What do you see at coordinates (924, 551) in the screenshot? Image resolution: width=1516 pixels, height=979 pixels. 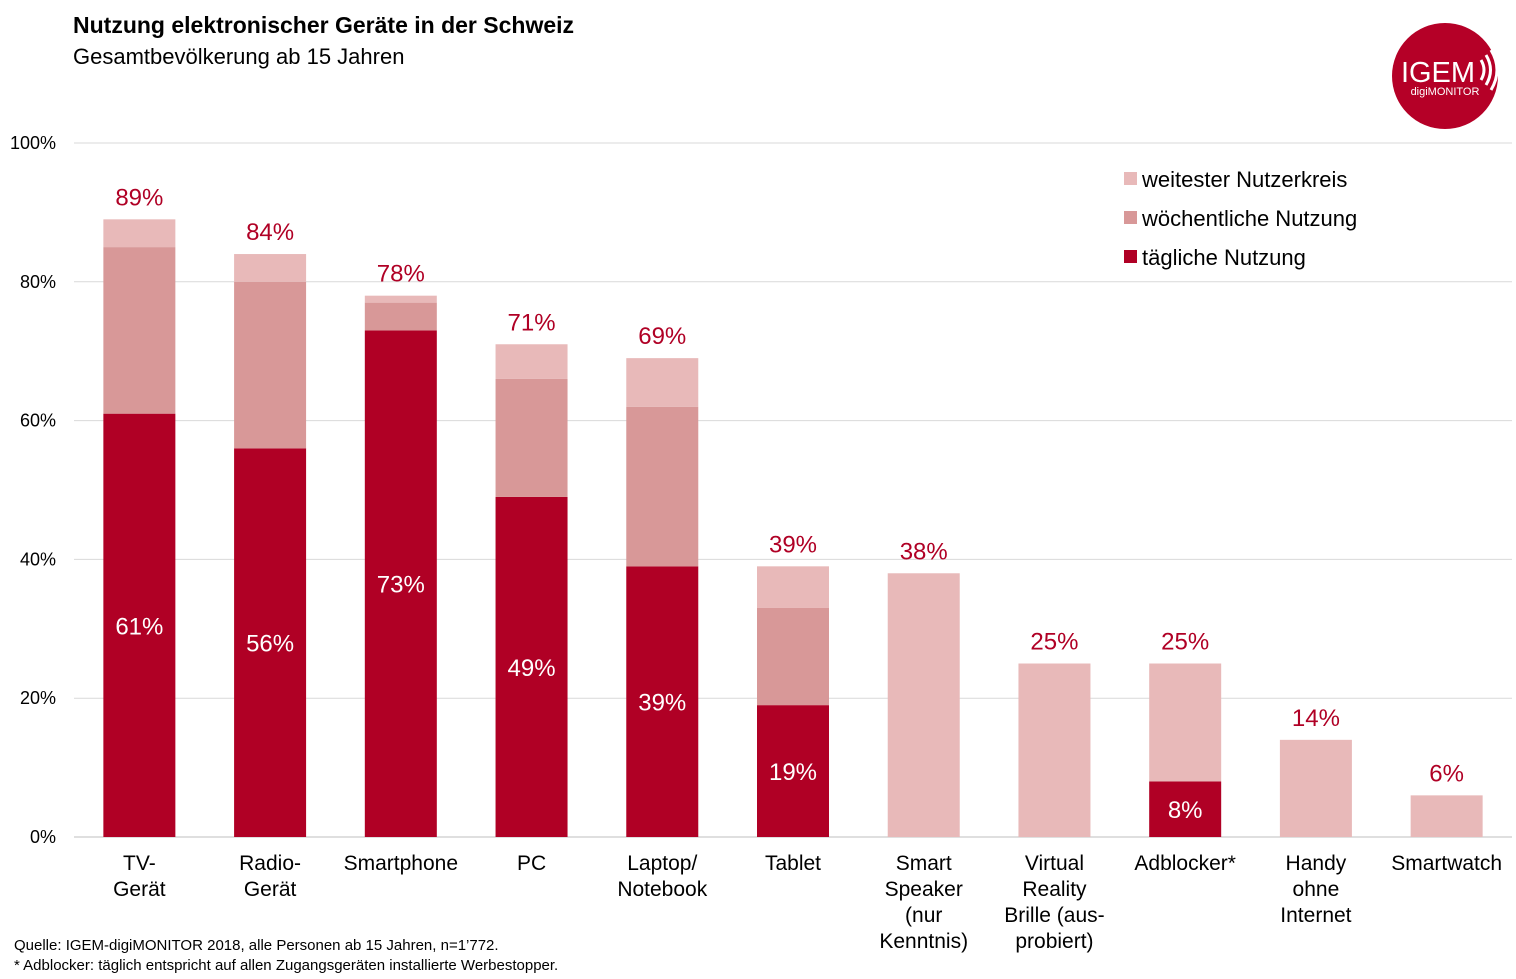 I see `total-label: 38%` at bounding box center [924, 551].